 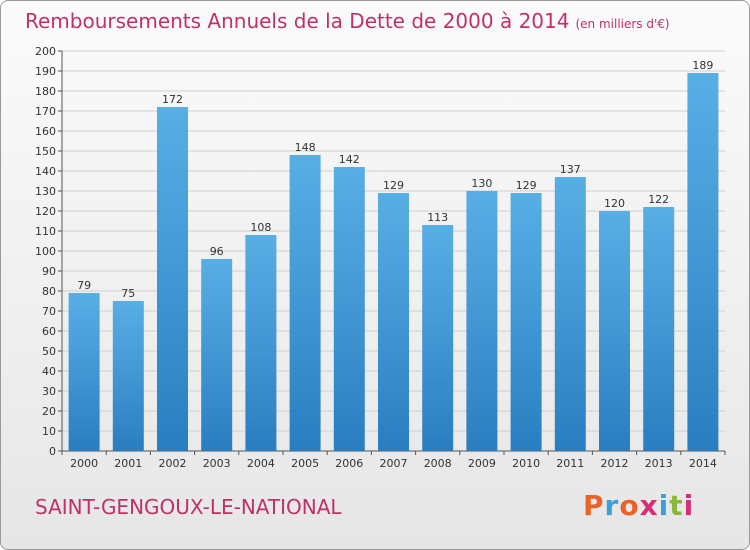 What do you see at coordinates (658, 199) in the screenshot?
I see `bar-value-label: 122` at bounding box center [658, 199].